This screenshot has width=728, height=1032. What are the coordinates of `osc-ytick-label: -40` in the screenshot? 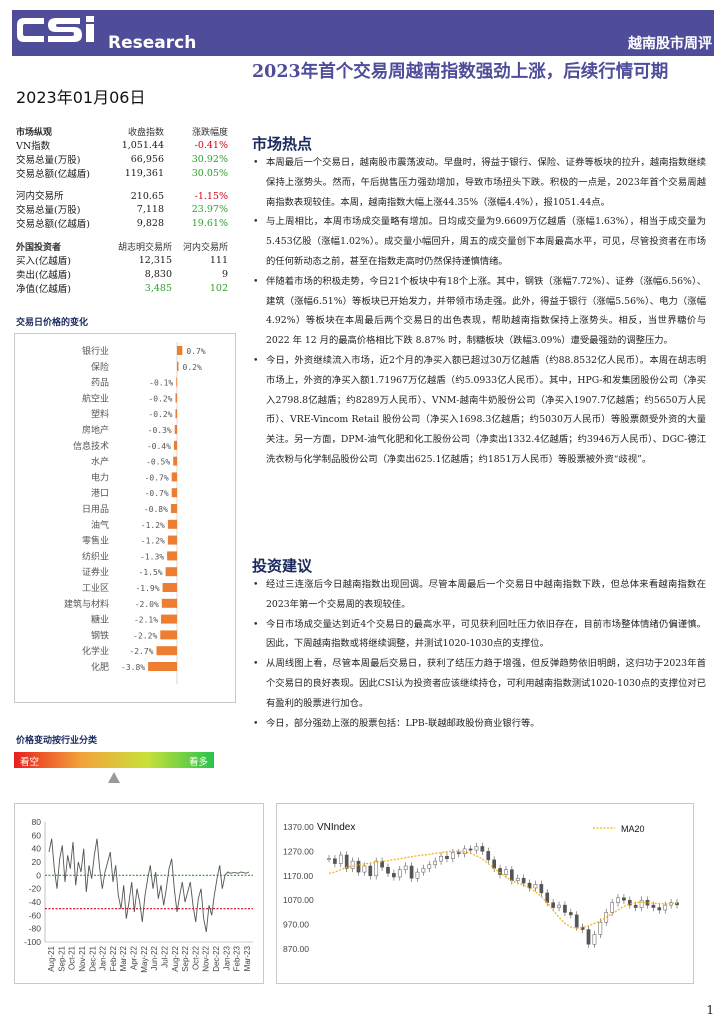 It's located at (35, 902).